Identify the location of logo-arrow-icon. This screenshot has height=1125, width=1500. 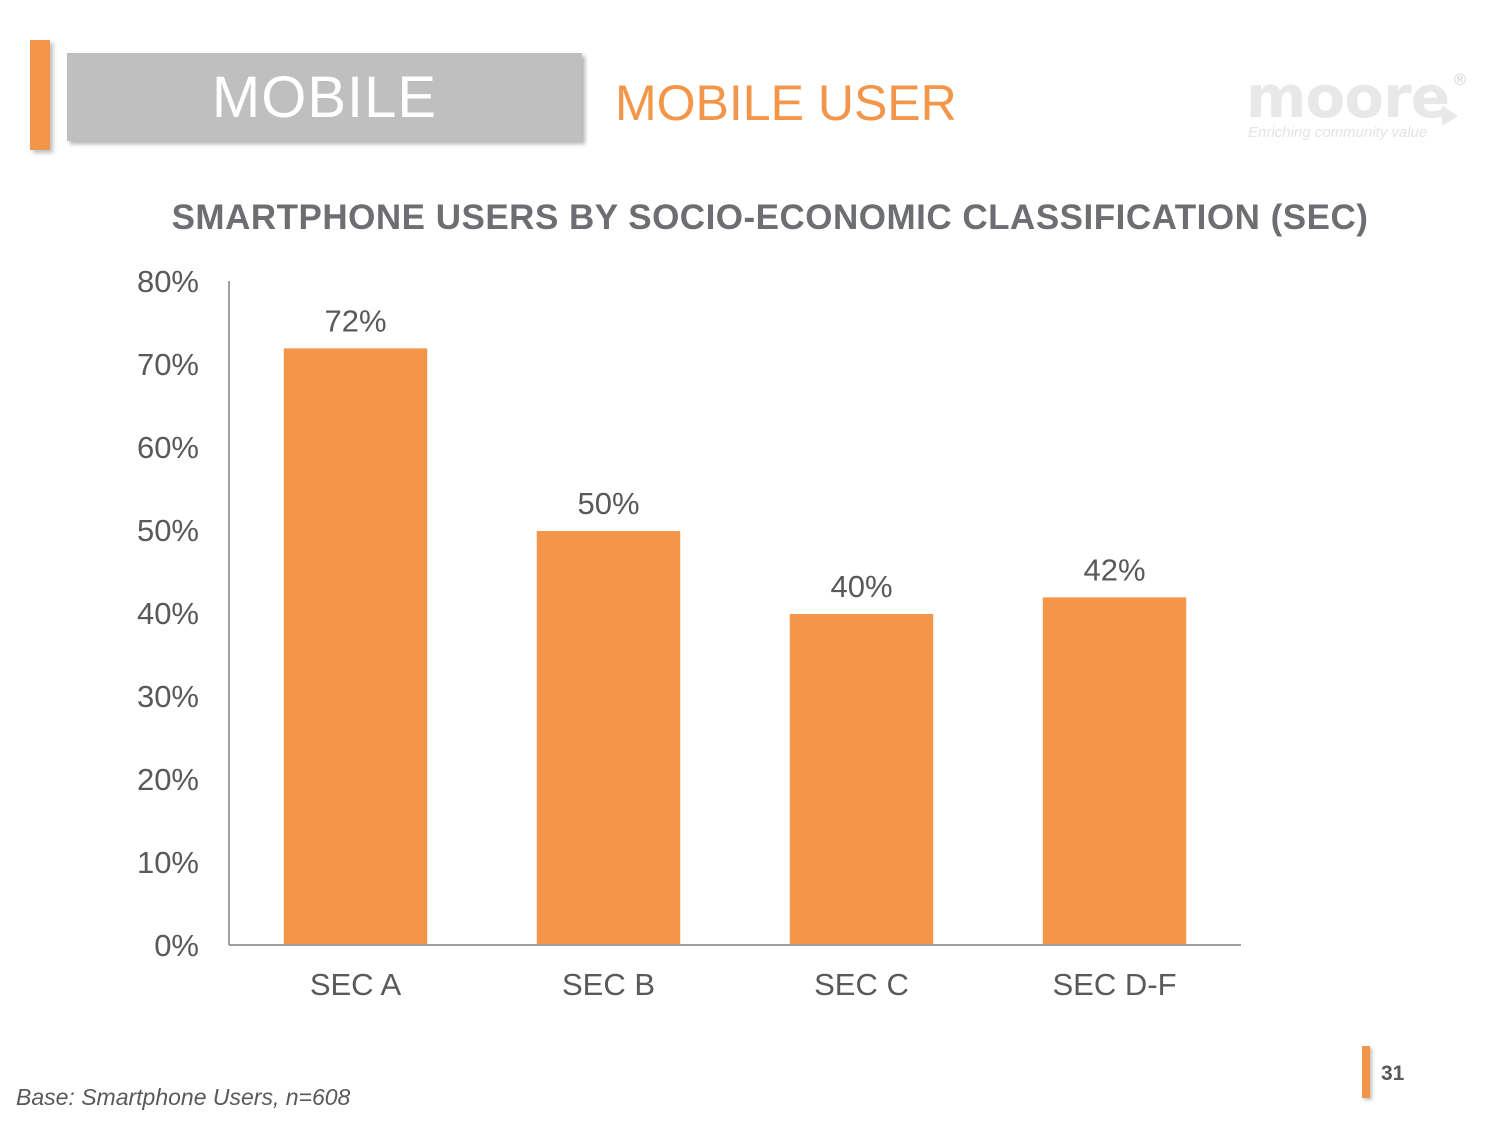
(1450, 116).